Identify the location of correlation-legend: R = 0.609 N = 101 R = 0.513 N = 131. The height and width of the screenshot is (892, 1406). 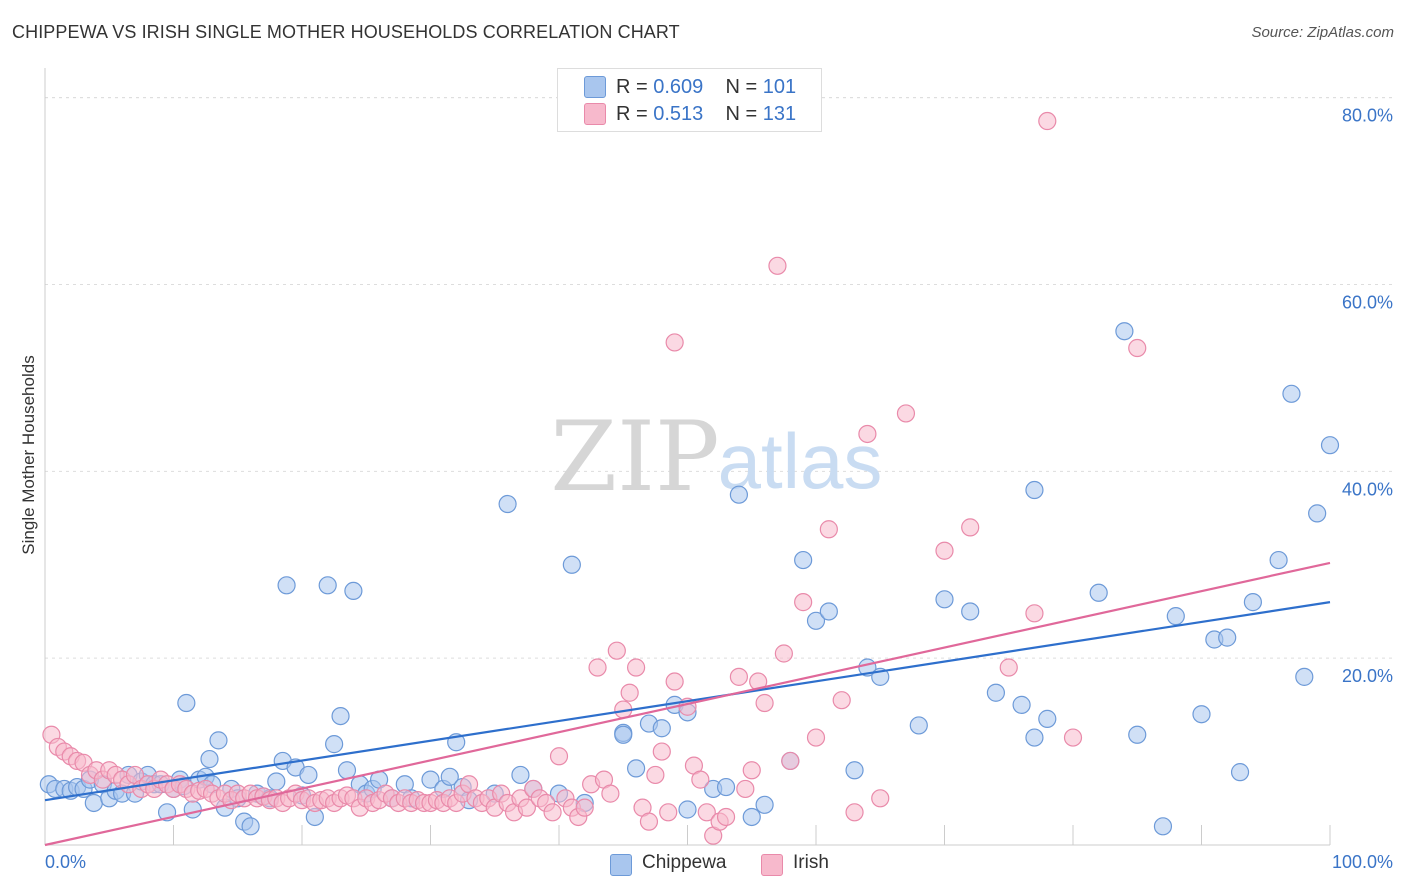
(689, 100).